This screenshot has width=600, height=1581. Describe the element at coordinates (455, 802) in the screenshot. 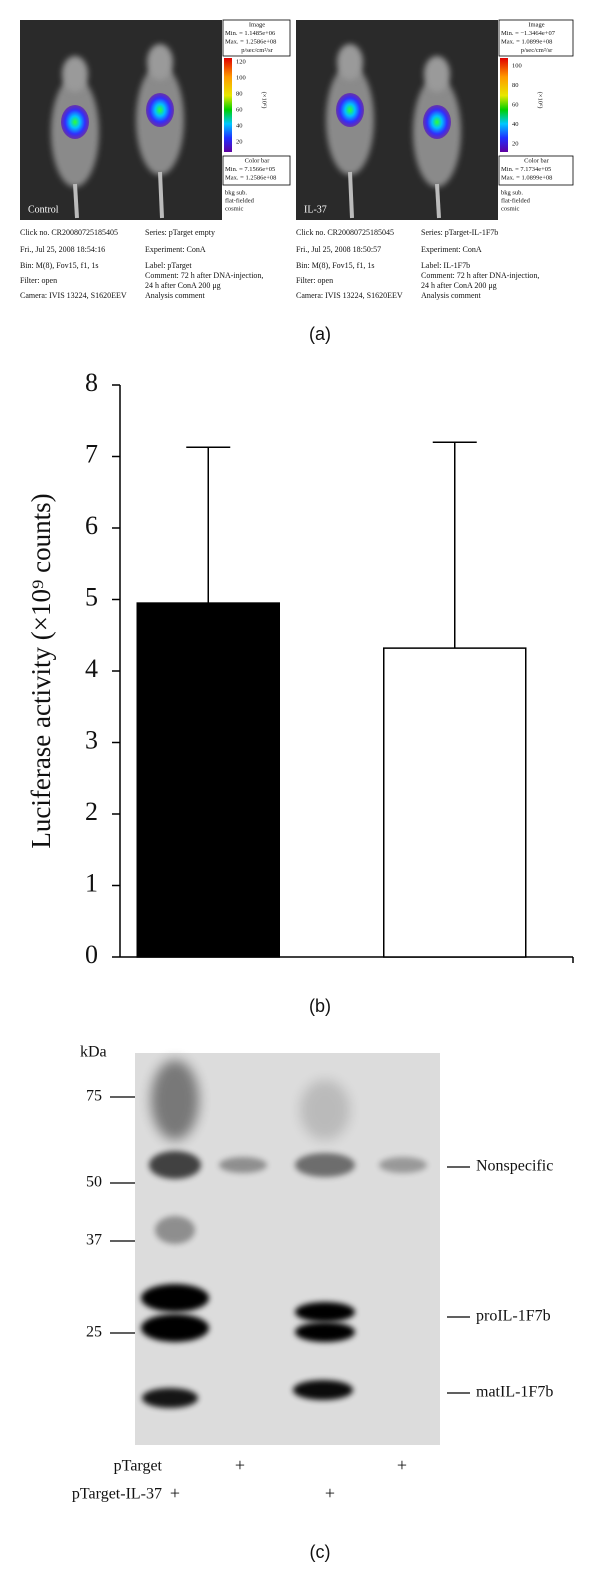

I see `bar` at that location.